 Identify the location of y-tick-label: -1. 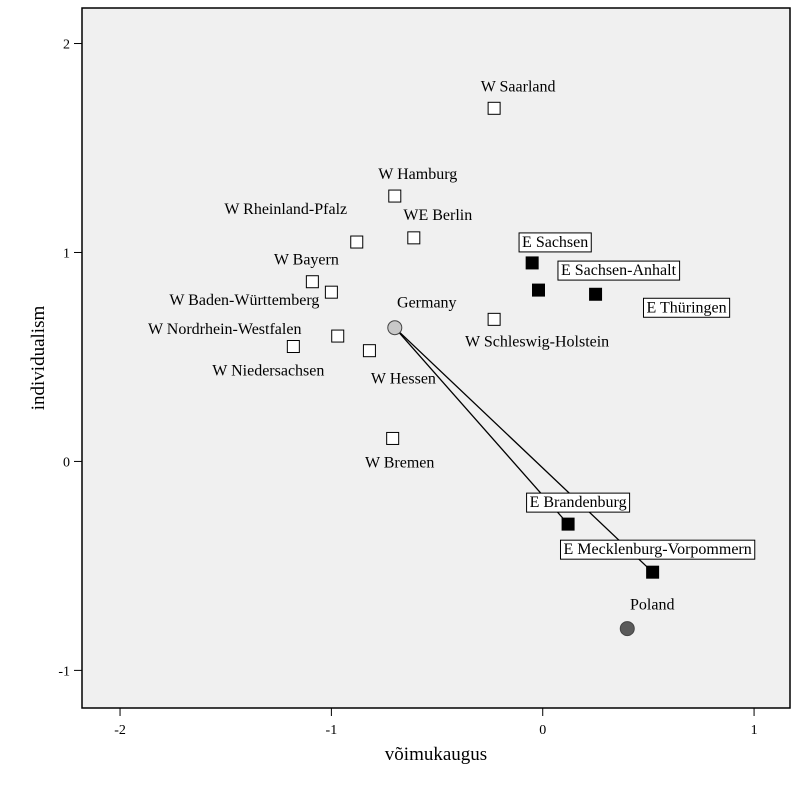
(64, 671).